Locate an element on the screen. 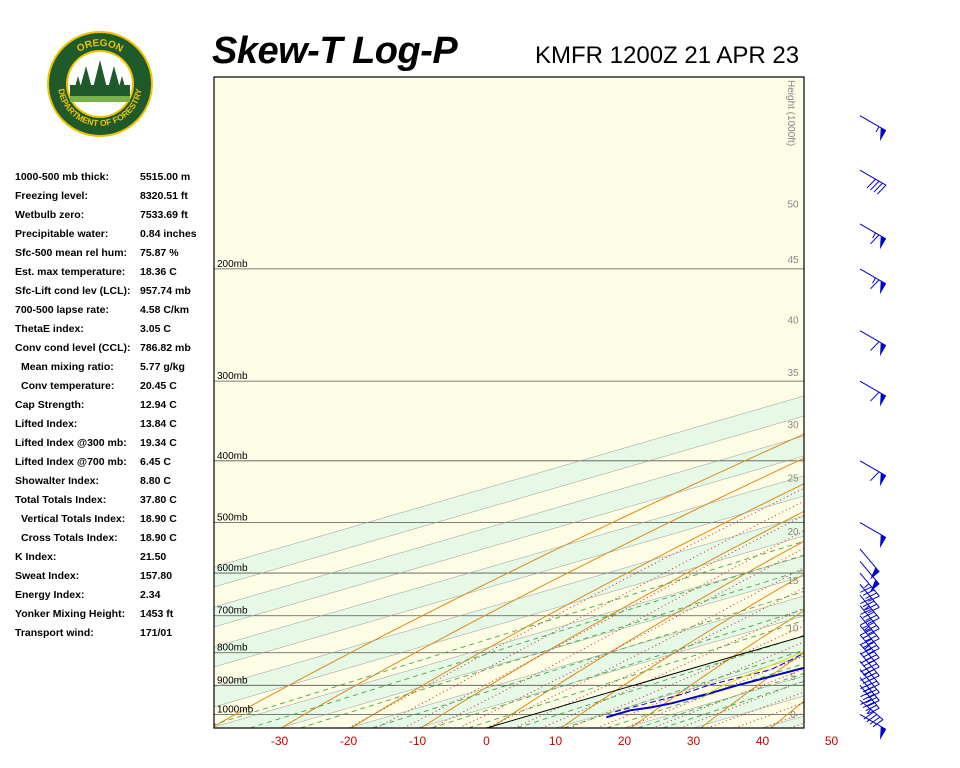 The image size is (960, 768). index-value: 0.84 inches is located at coordinates (168, 234).